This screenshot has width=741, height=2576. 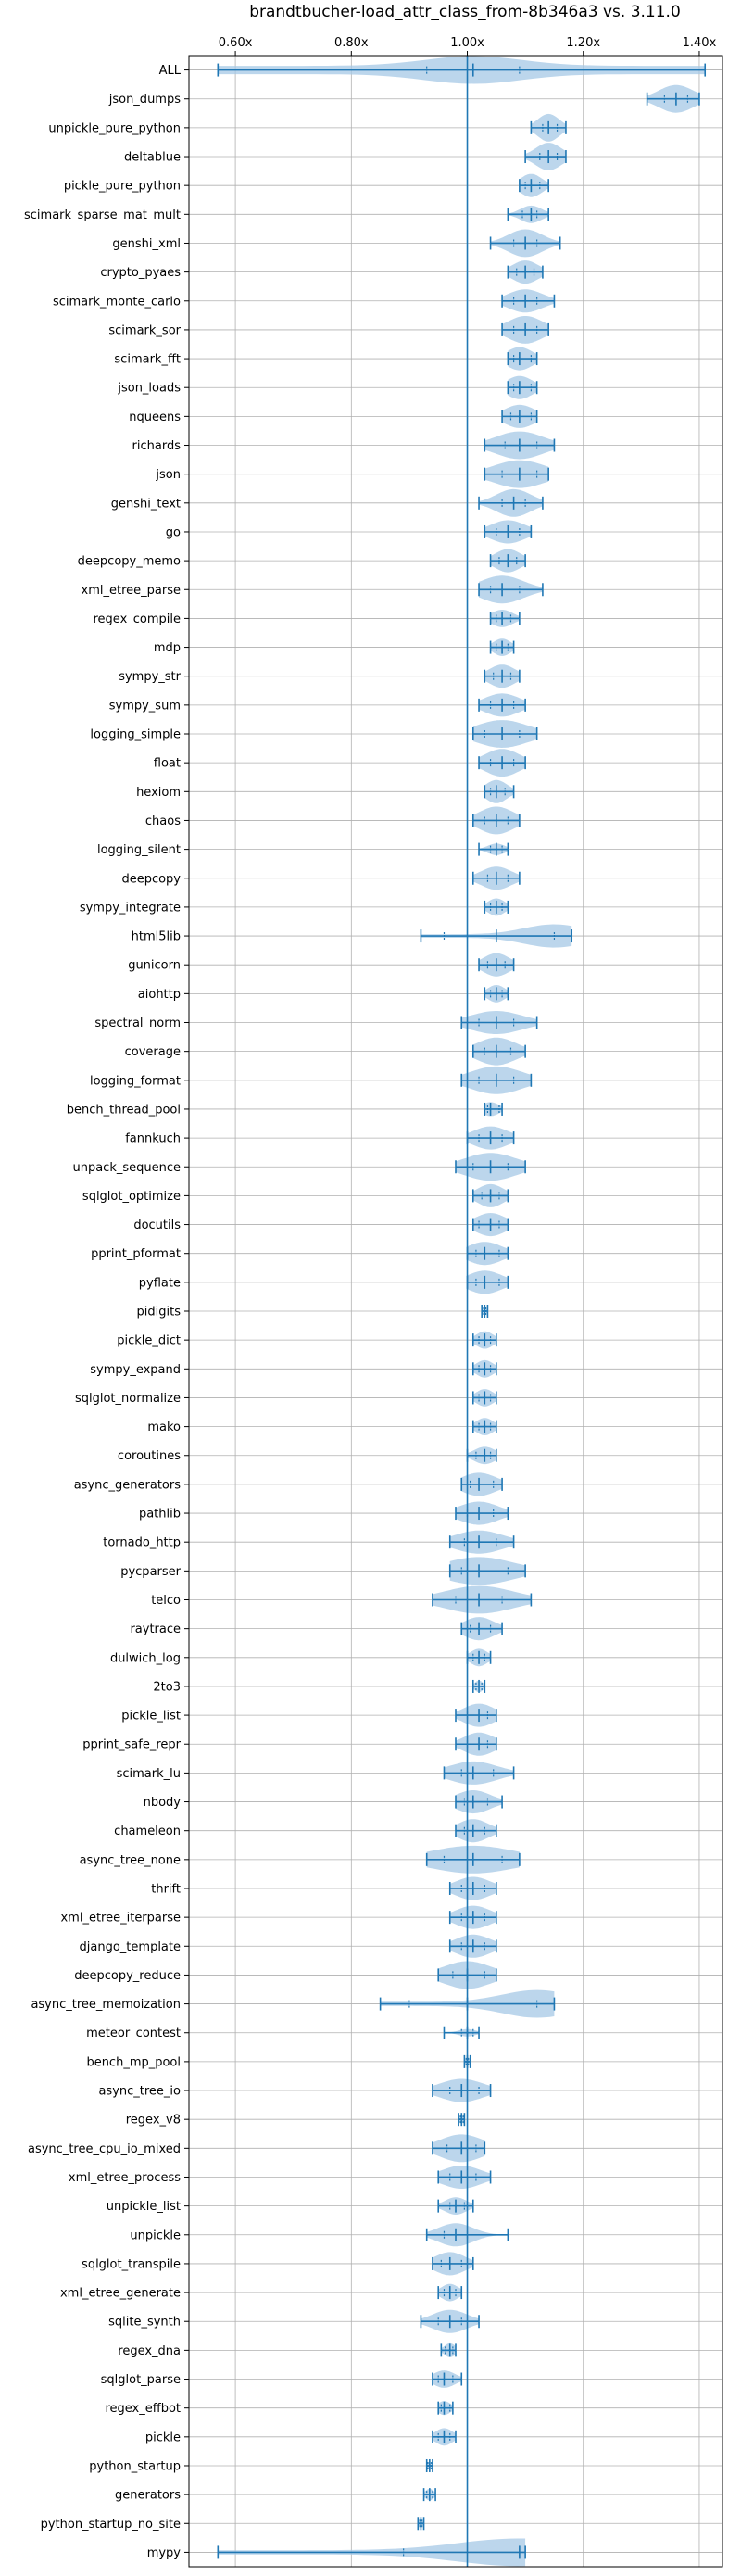 I want to click on violin-unpickle-pure-python, so click(x=548, y=128).